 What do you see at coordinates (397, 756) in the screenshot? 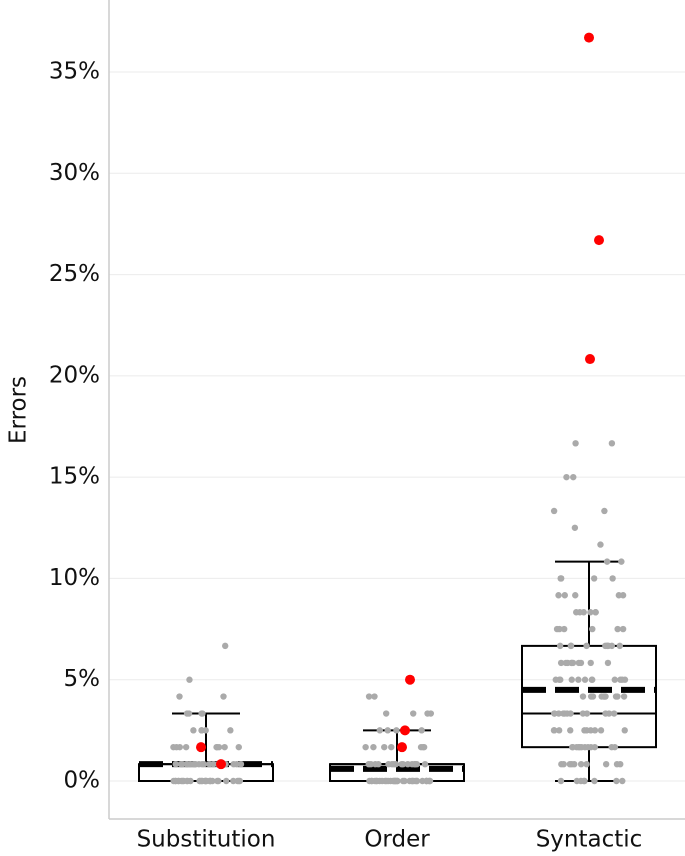
I see `box-order` at bounding box center [397, 756].